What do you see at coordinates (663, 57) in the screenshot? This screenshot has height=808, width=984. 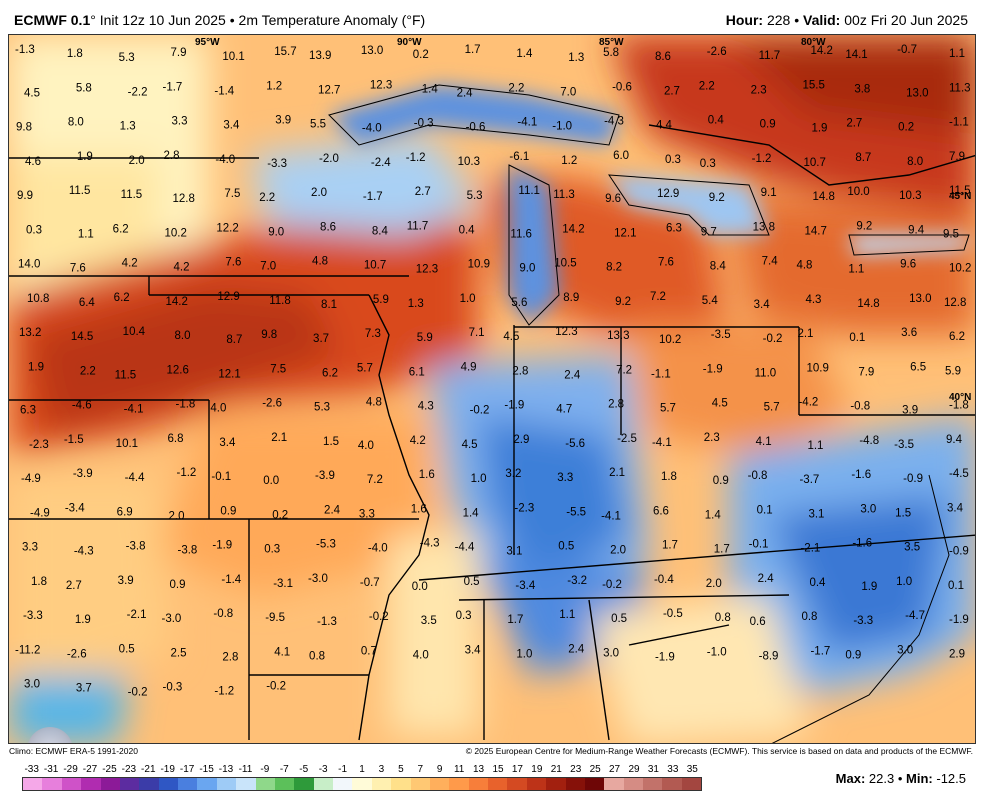 I see `anomaly-value: 8.6` at bounding box center [663, 57].